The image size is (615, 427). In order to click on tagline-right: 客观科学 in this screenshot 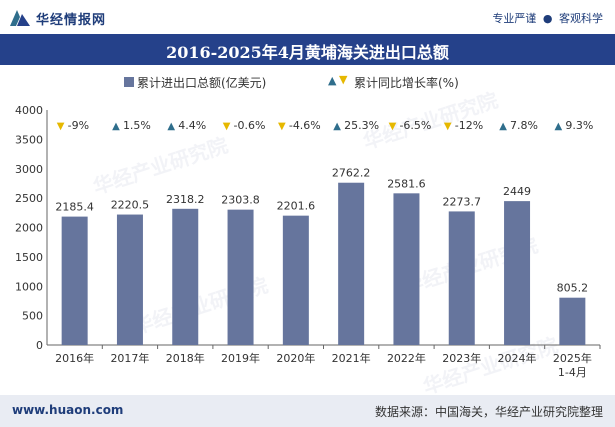, I will do `click(581, 18)`.